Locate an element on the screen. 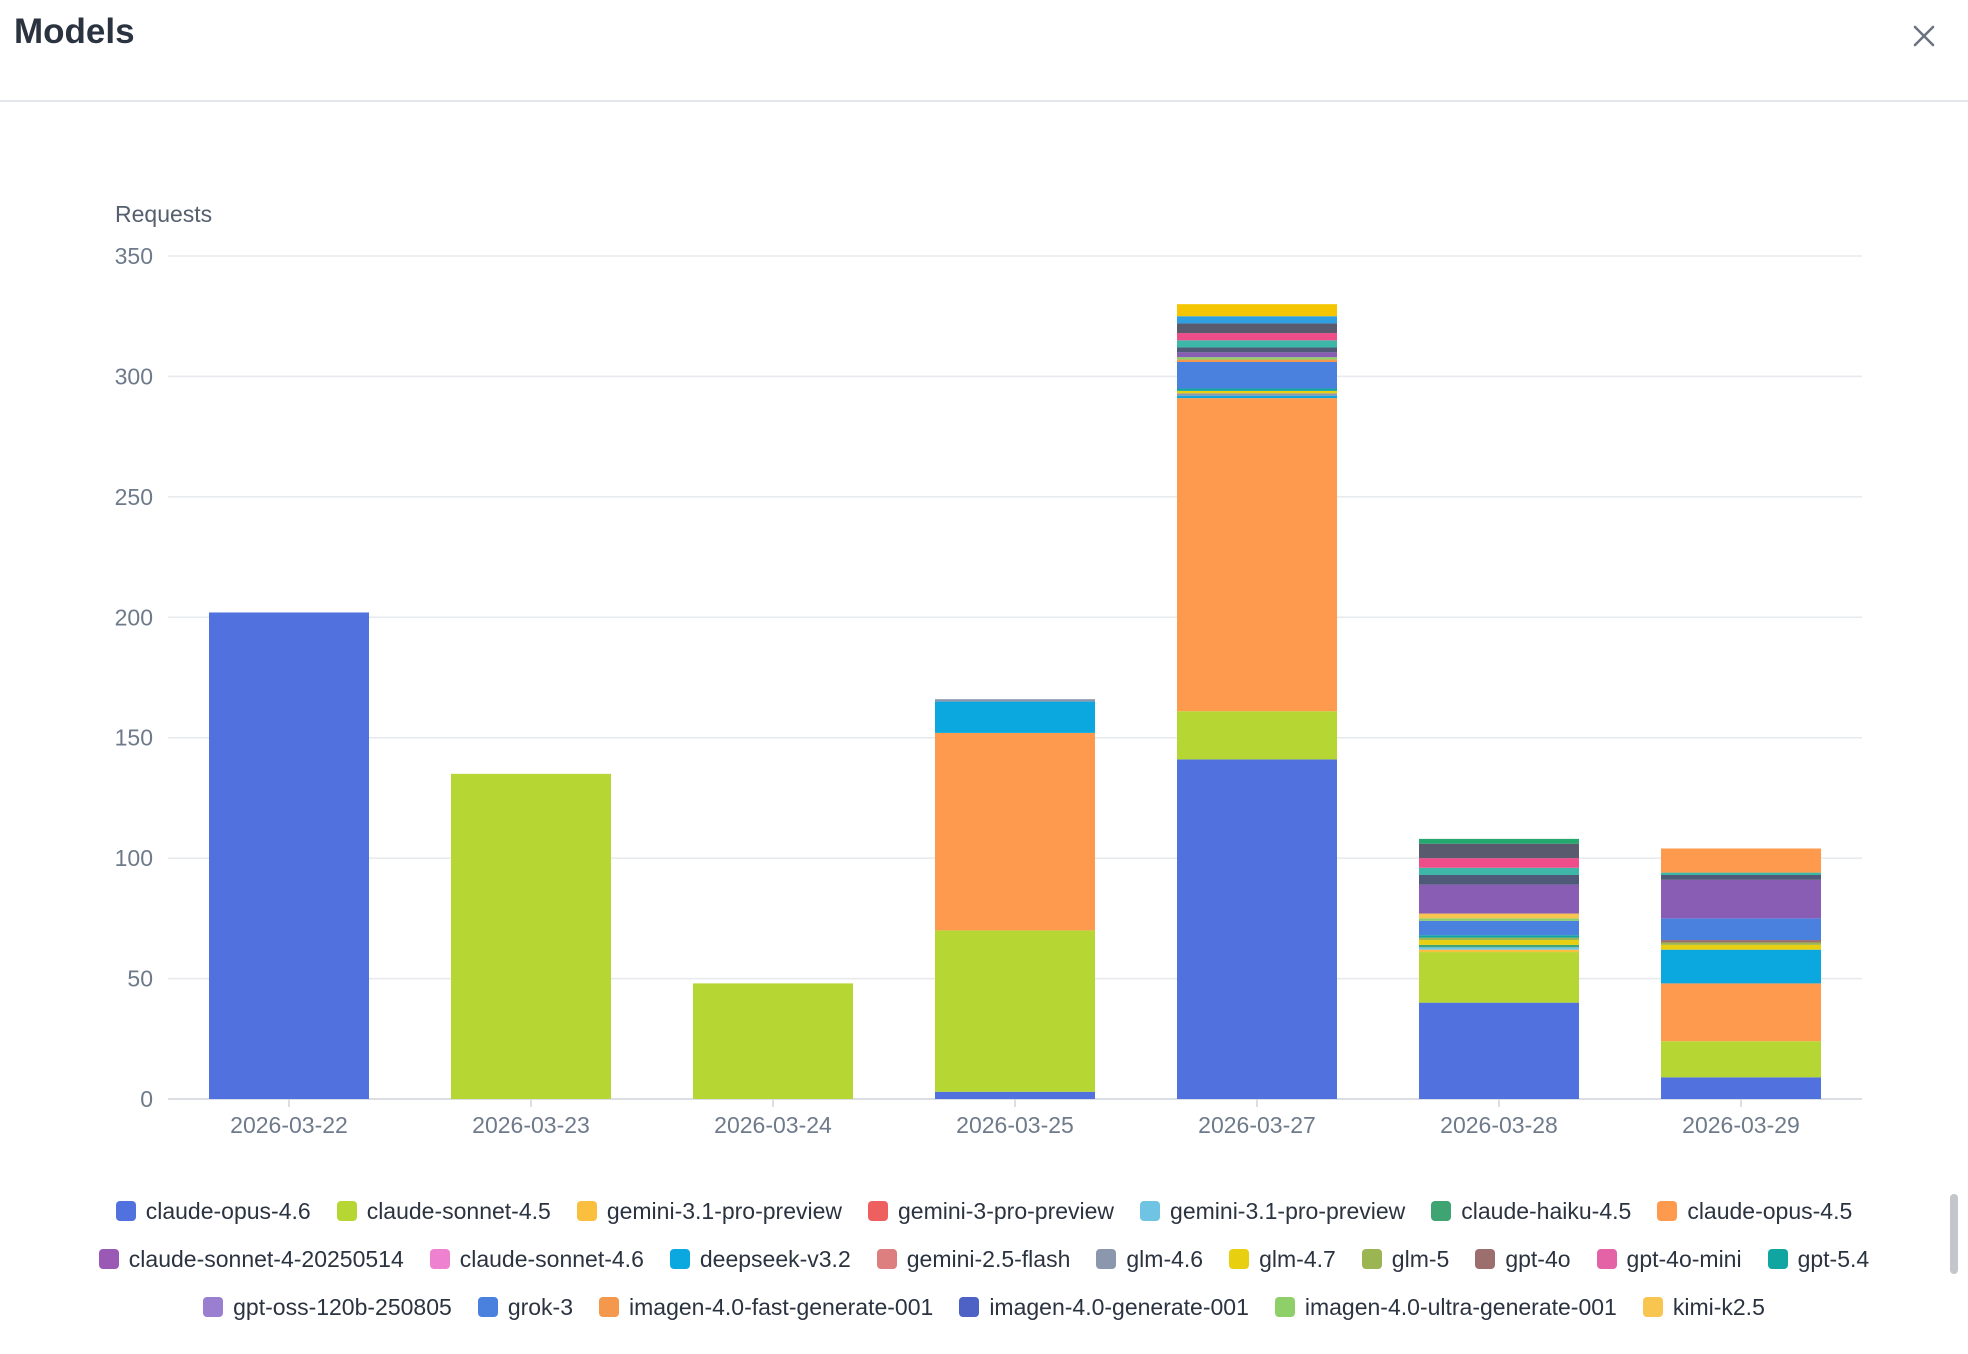  legend-label: gpt-oss-120b-250805 is located at coordinates (342, 1306).